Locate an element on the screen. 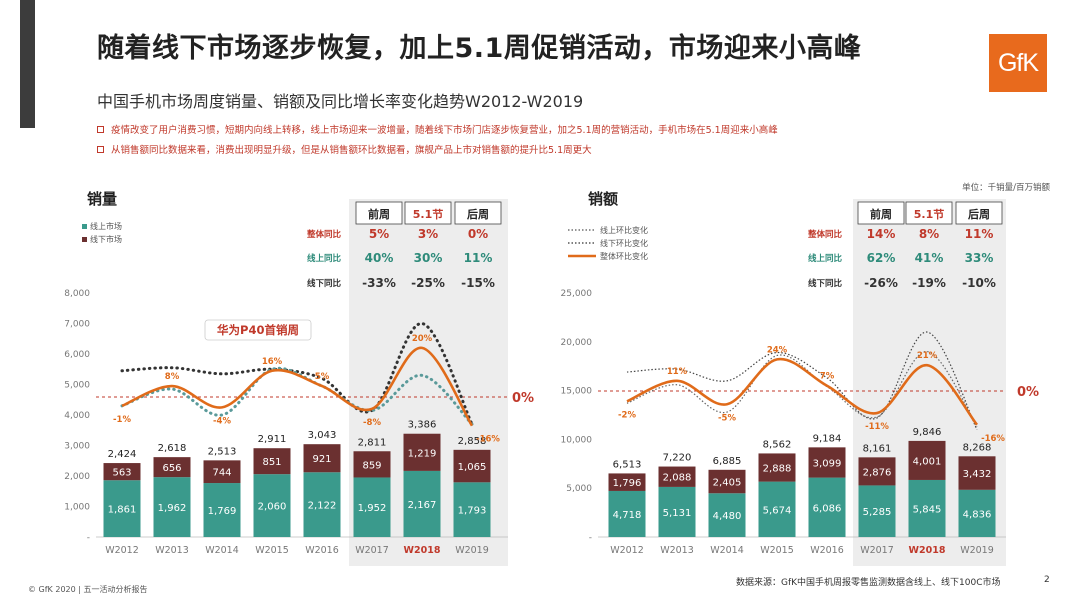 This screenshot has height=608, width=1080. table-cell-value: 8% is located at coordinates (929, 234).